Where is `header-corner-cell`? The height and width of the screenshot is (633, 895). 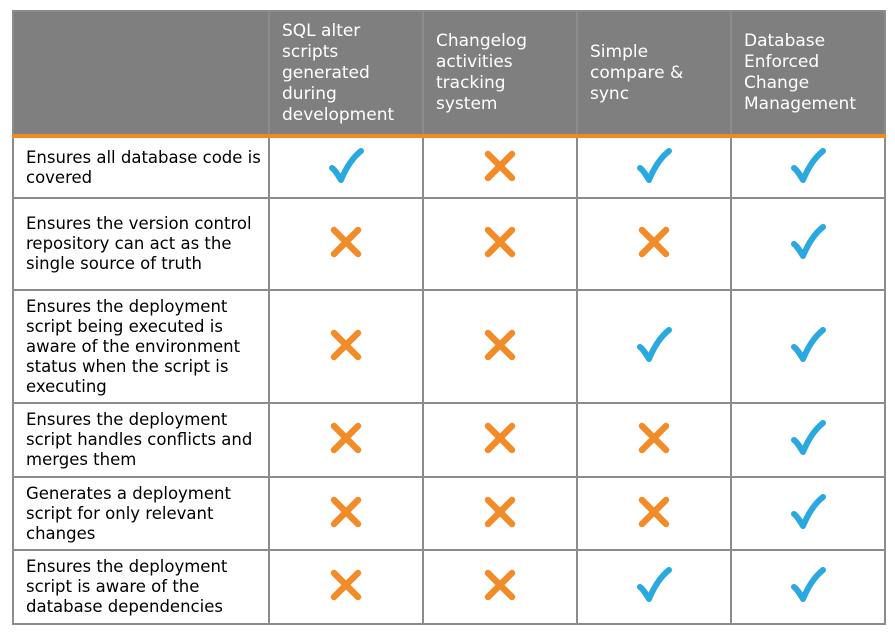 header-corner-cell is located at coordinates (141, 74).